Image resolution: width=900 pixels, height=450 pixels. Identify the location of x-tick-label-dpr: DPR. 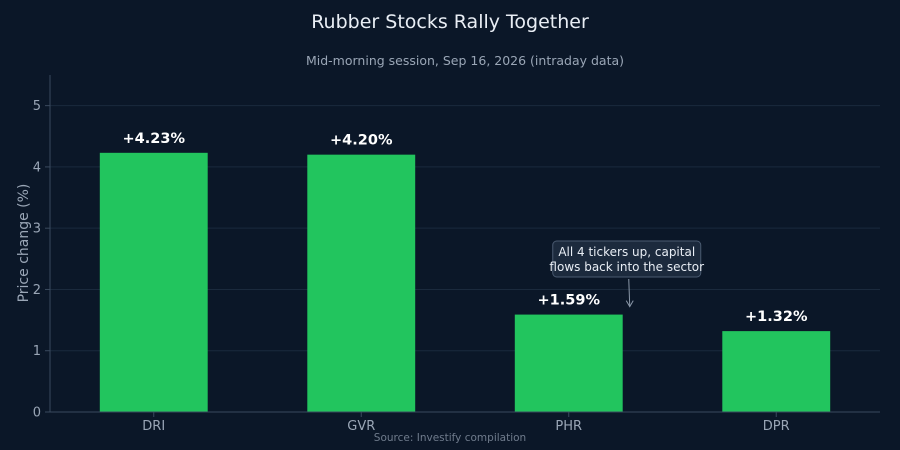
(776, 426).